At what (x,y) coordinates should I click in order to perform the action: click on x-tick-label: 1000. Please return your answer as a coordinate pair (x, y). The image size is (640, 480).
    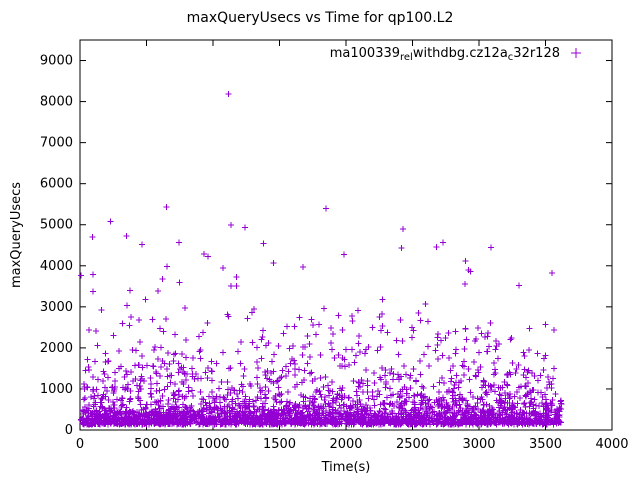
    Looking at the image, I should click on (212, 444).